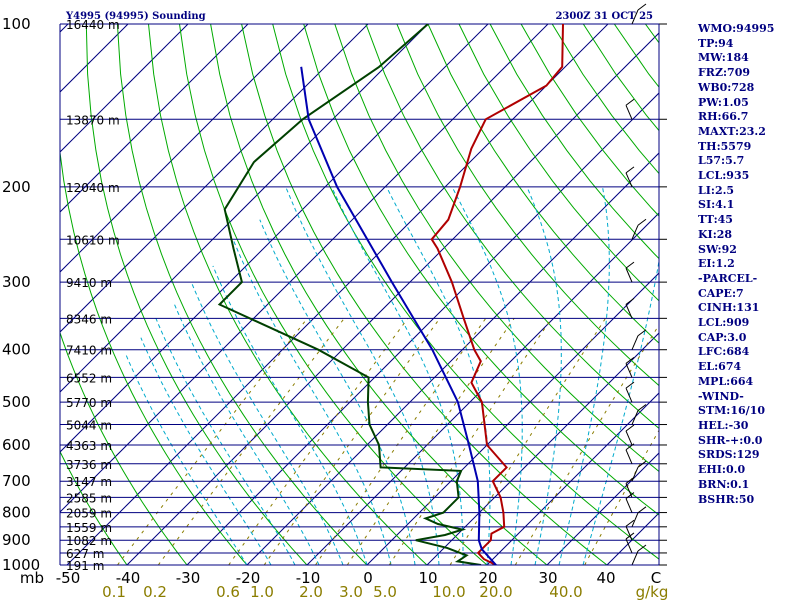 The width and height of the screenshot is (800, 600). I want to click on sounding-time: 2300Z 31 OCT 25, so click(604, 16).